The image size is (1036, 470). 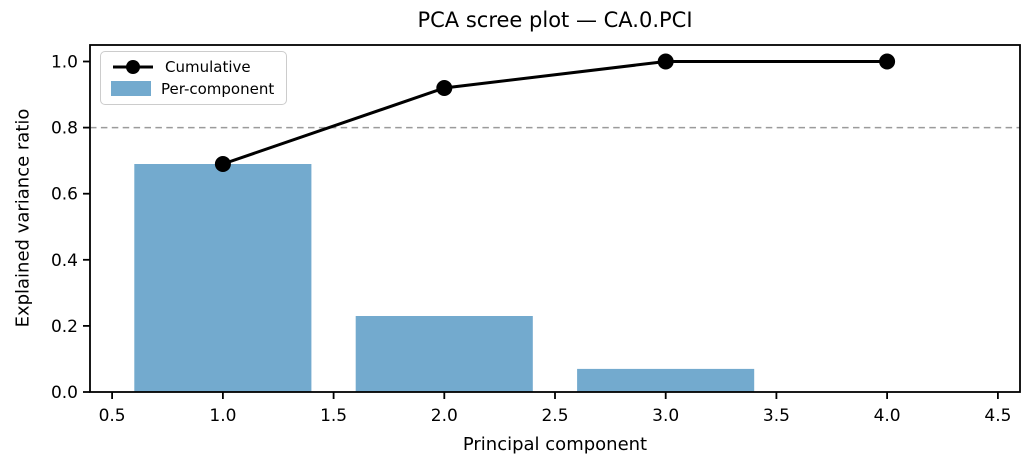 I want to click on cumulative-line, so click(x=555, y=113).